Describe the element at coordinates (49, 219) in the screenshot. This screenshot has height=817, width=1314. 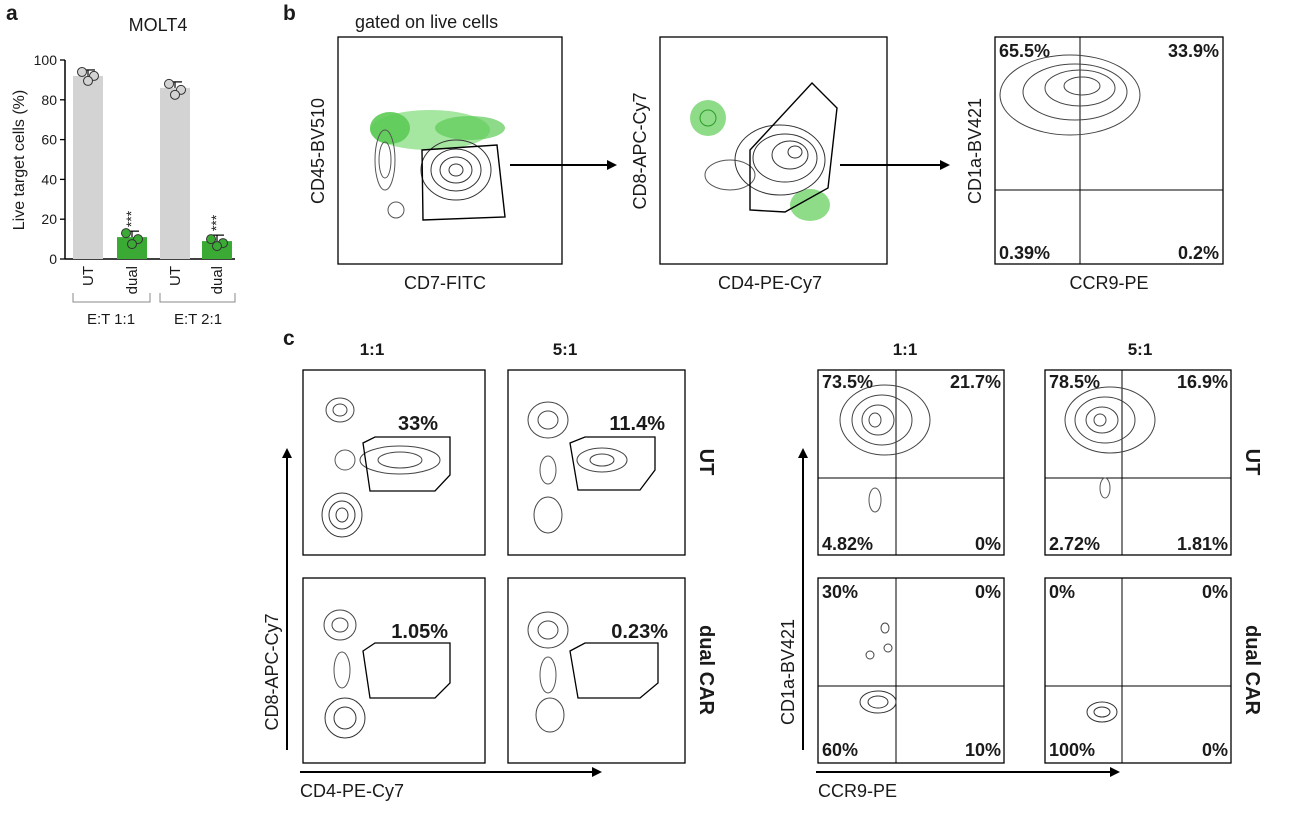
I see `y-tick-label: 20` at that location.